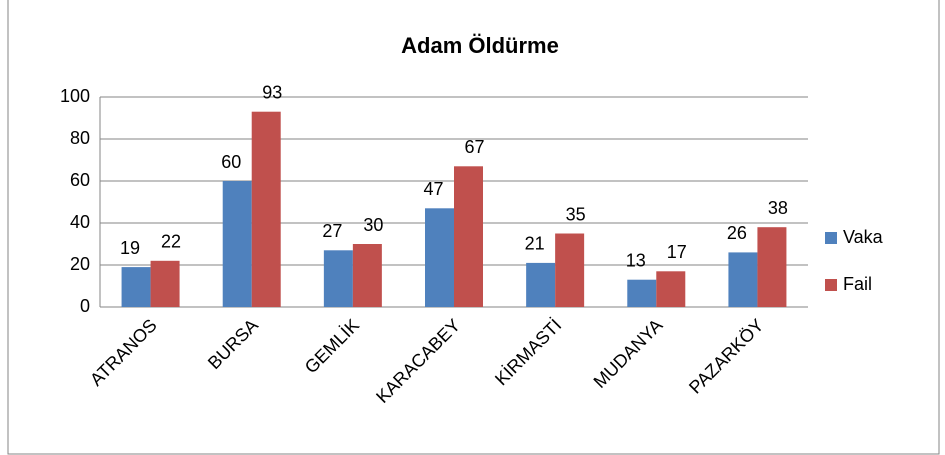  What do you see at coordinates (474, 147) in the screenshot?
I see `data-label: 67` at bounding box center [474, 147].